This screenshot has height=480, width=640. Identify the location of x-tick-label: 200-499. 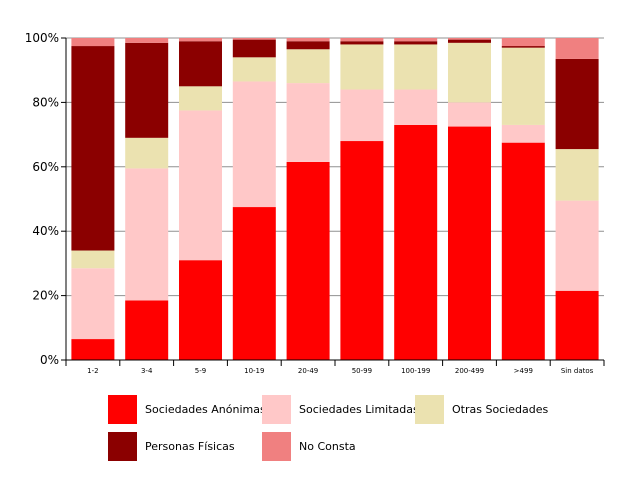
(469, 371).